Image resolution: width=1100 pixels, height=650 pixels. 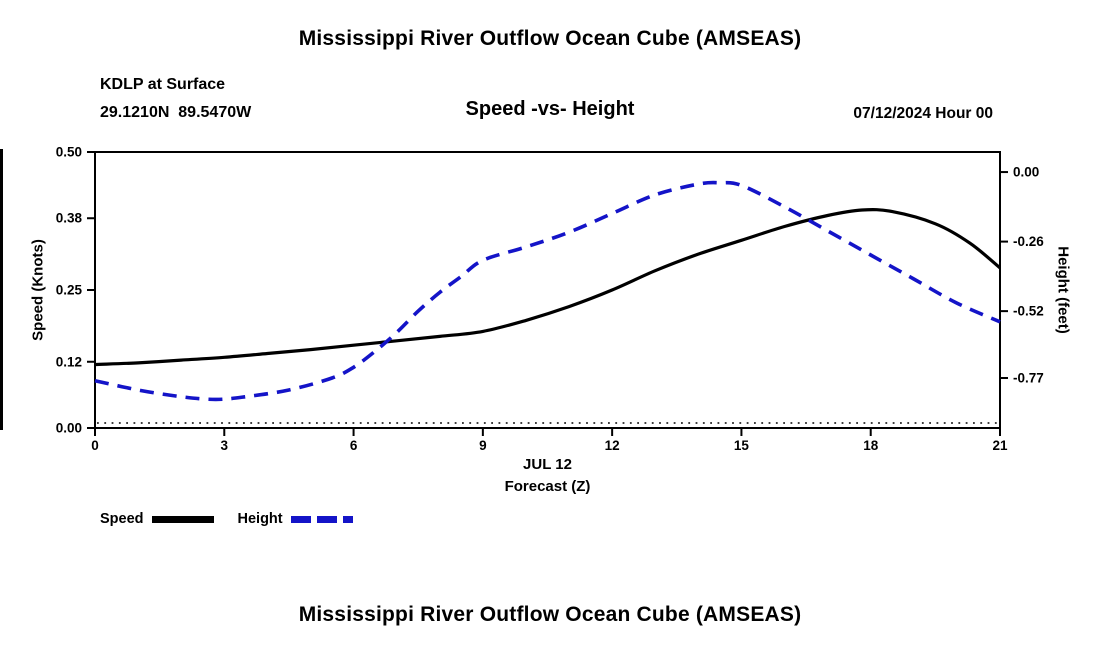 I want to click on left-tick-label: 0.12, so click(x=69, y=361).